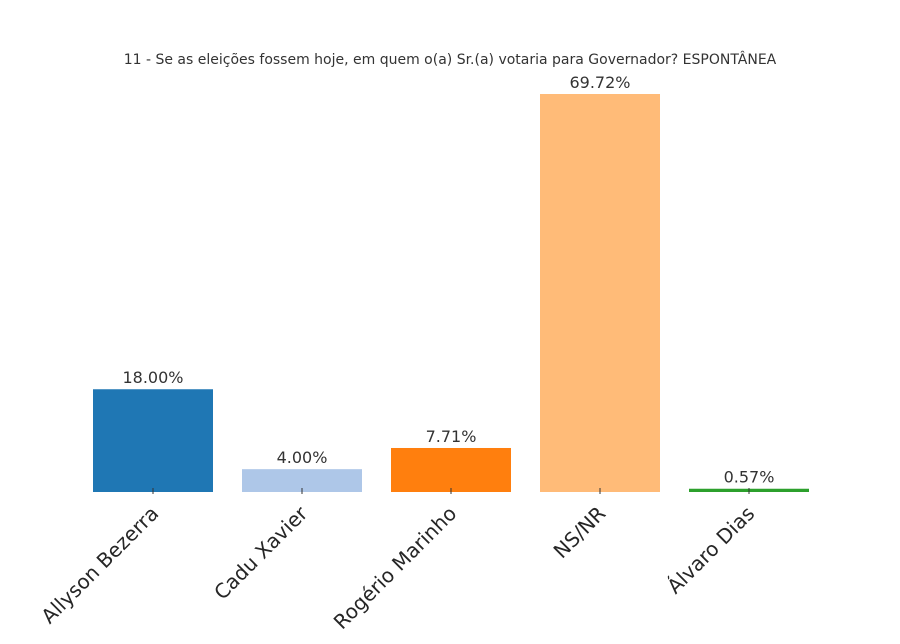  Describe the element at coordinates (153, 440) in the screenshot. I see `bar-allyson-bezerra` at that location.